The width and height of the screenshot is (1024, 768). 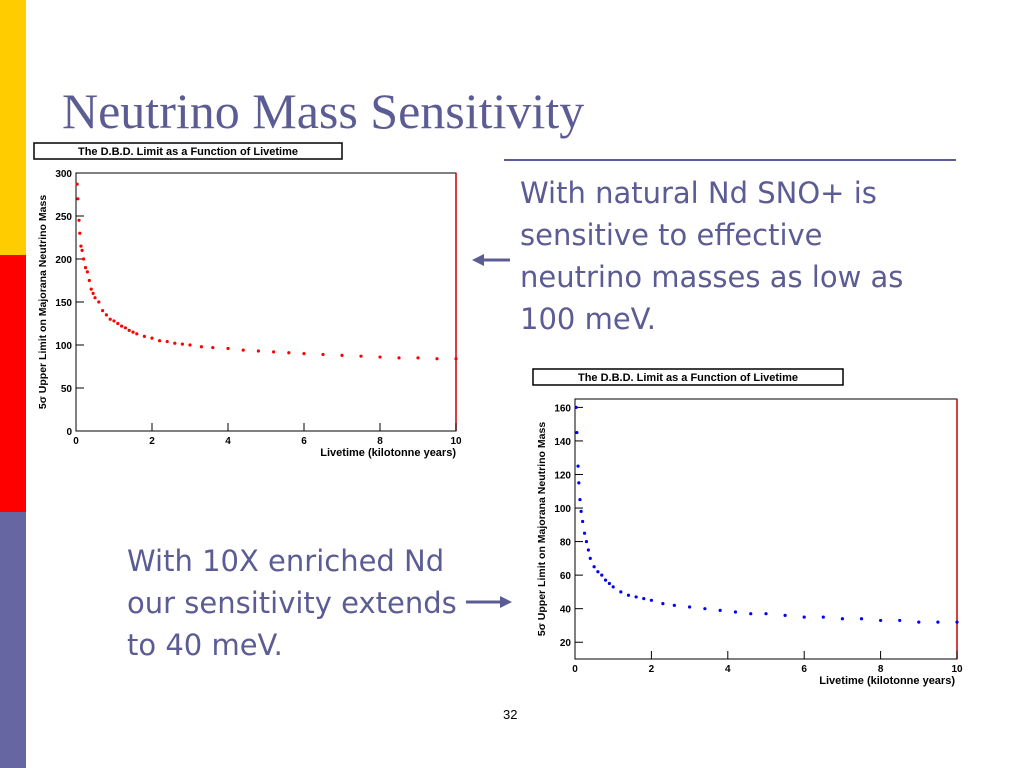 I want to click on right-arrow-icon, so click(x=489, y=602).